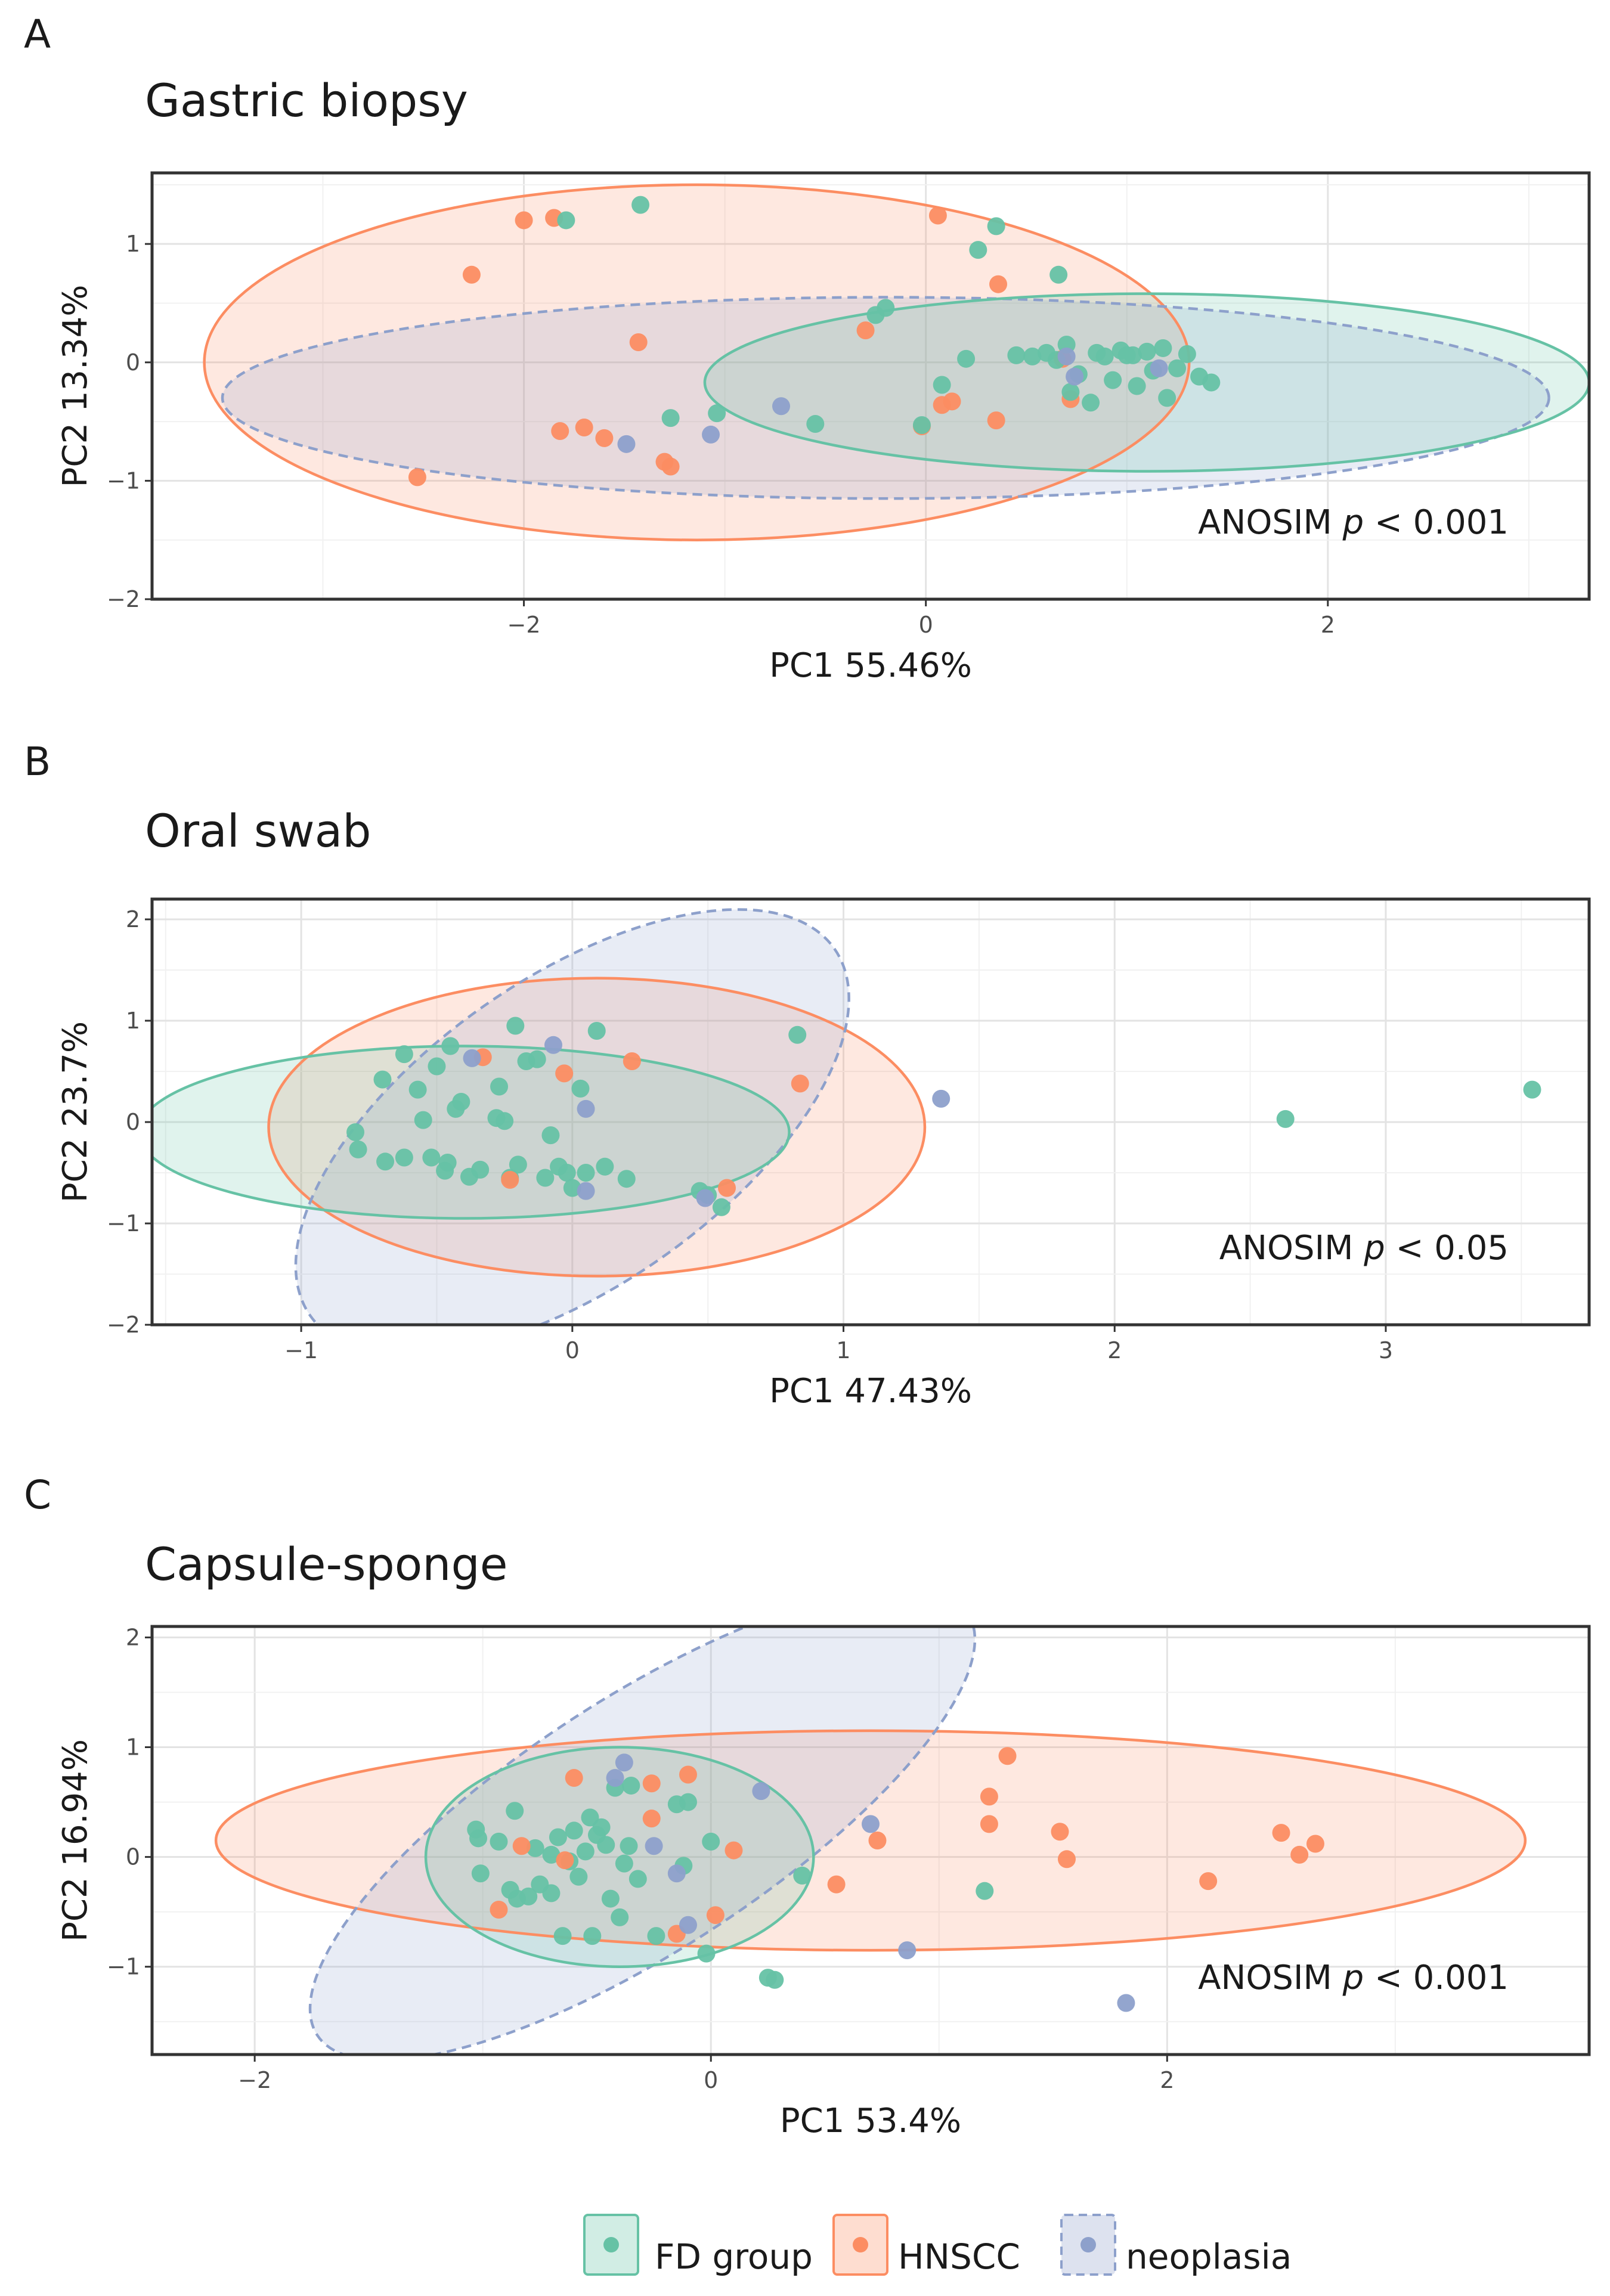  Describe the element at coordinates (123, 1223) in the screenshot. I see `y-tick-label: −1` at that location.